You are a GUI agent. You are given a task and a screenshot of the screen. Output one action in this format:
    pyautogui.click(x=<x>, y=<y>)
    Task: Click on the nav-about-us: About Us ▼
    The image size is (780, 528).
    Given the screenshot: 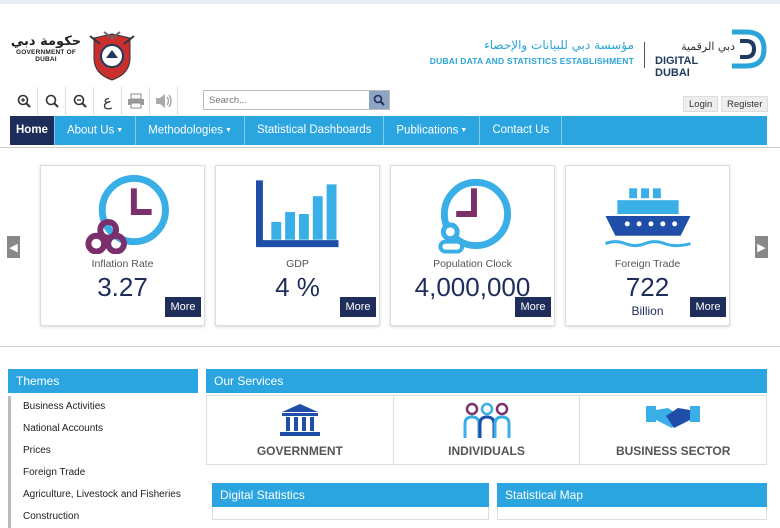 What is the action you would take?
    pyautogui.click(x=96, y=130)
    